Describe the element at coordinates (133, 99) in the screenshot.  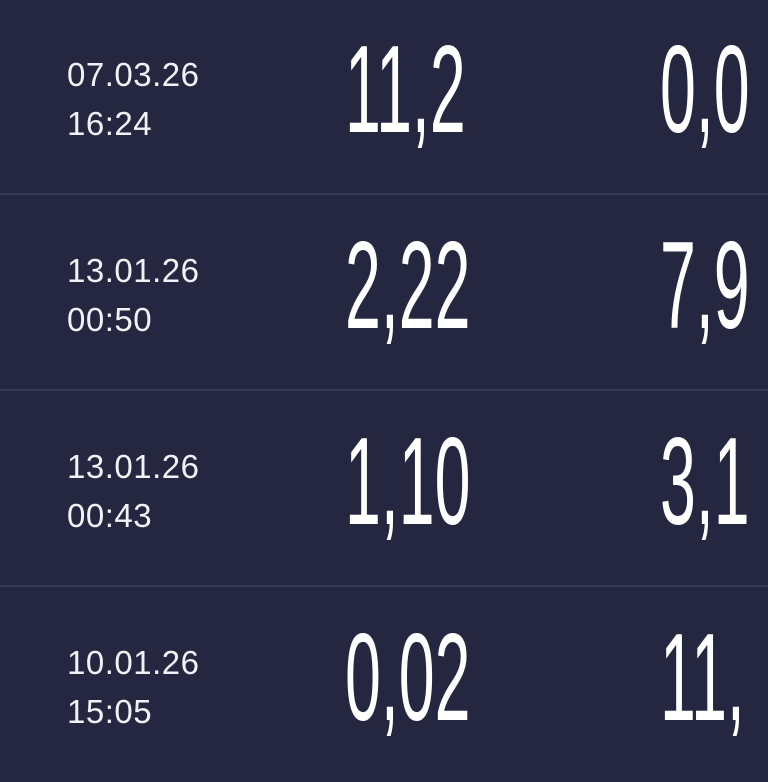
I see `timestamp: 07.03.26 16:24` at that location.